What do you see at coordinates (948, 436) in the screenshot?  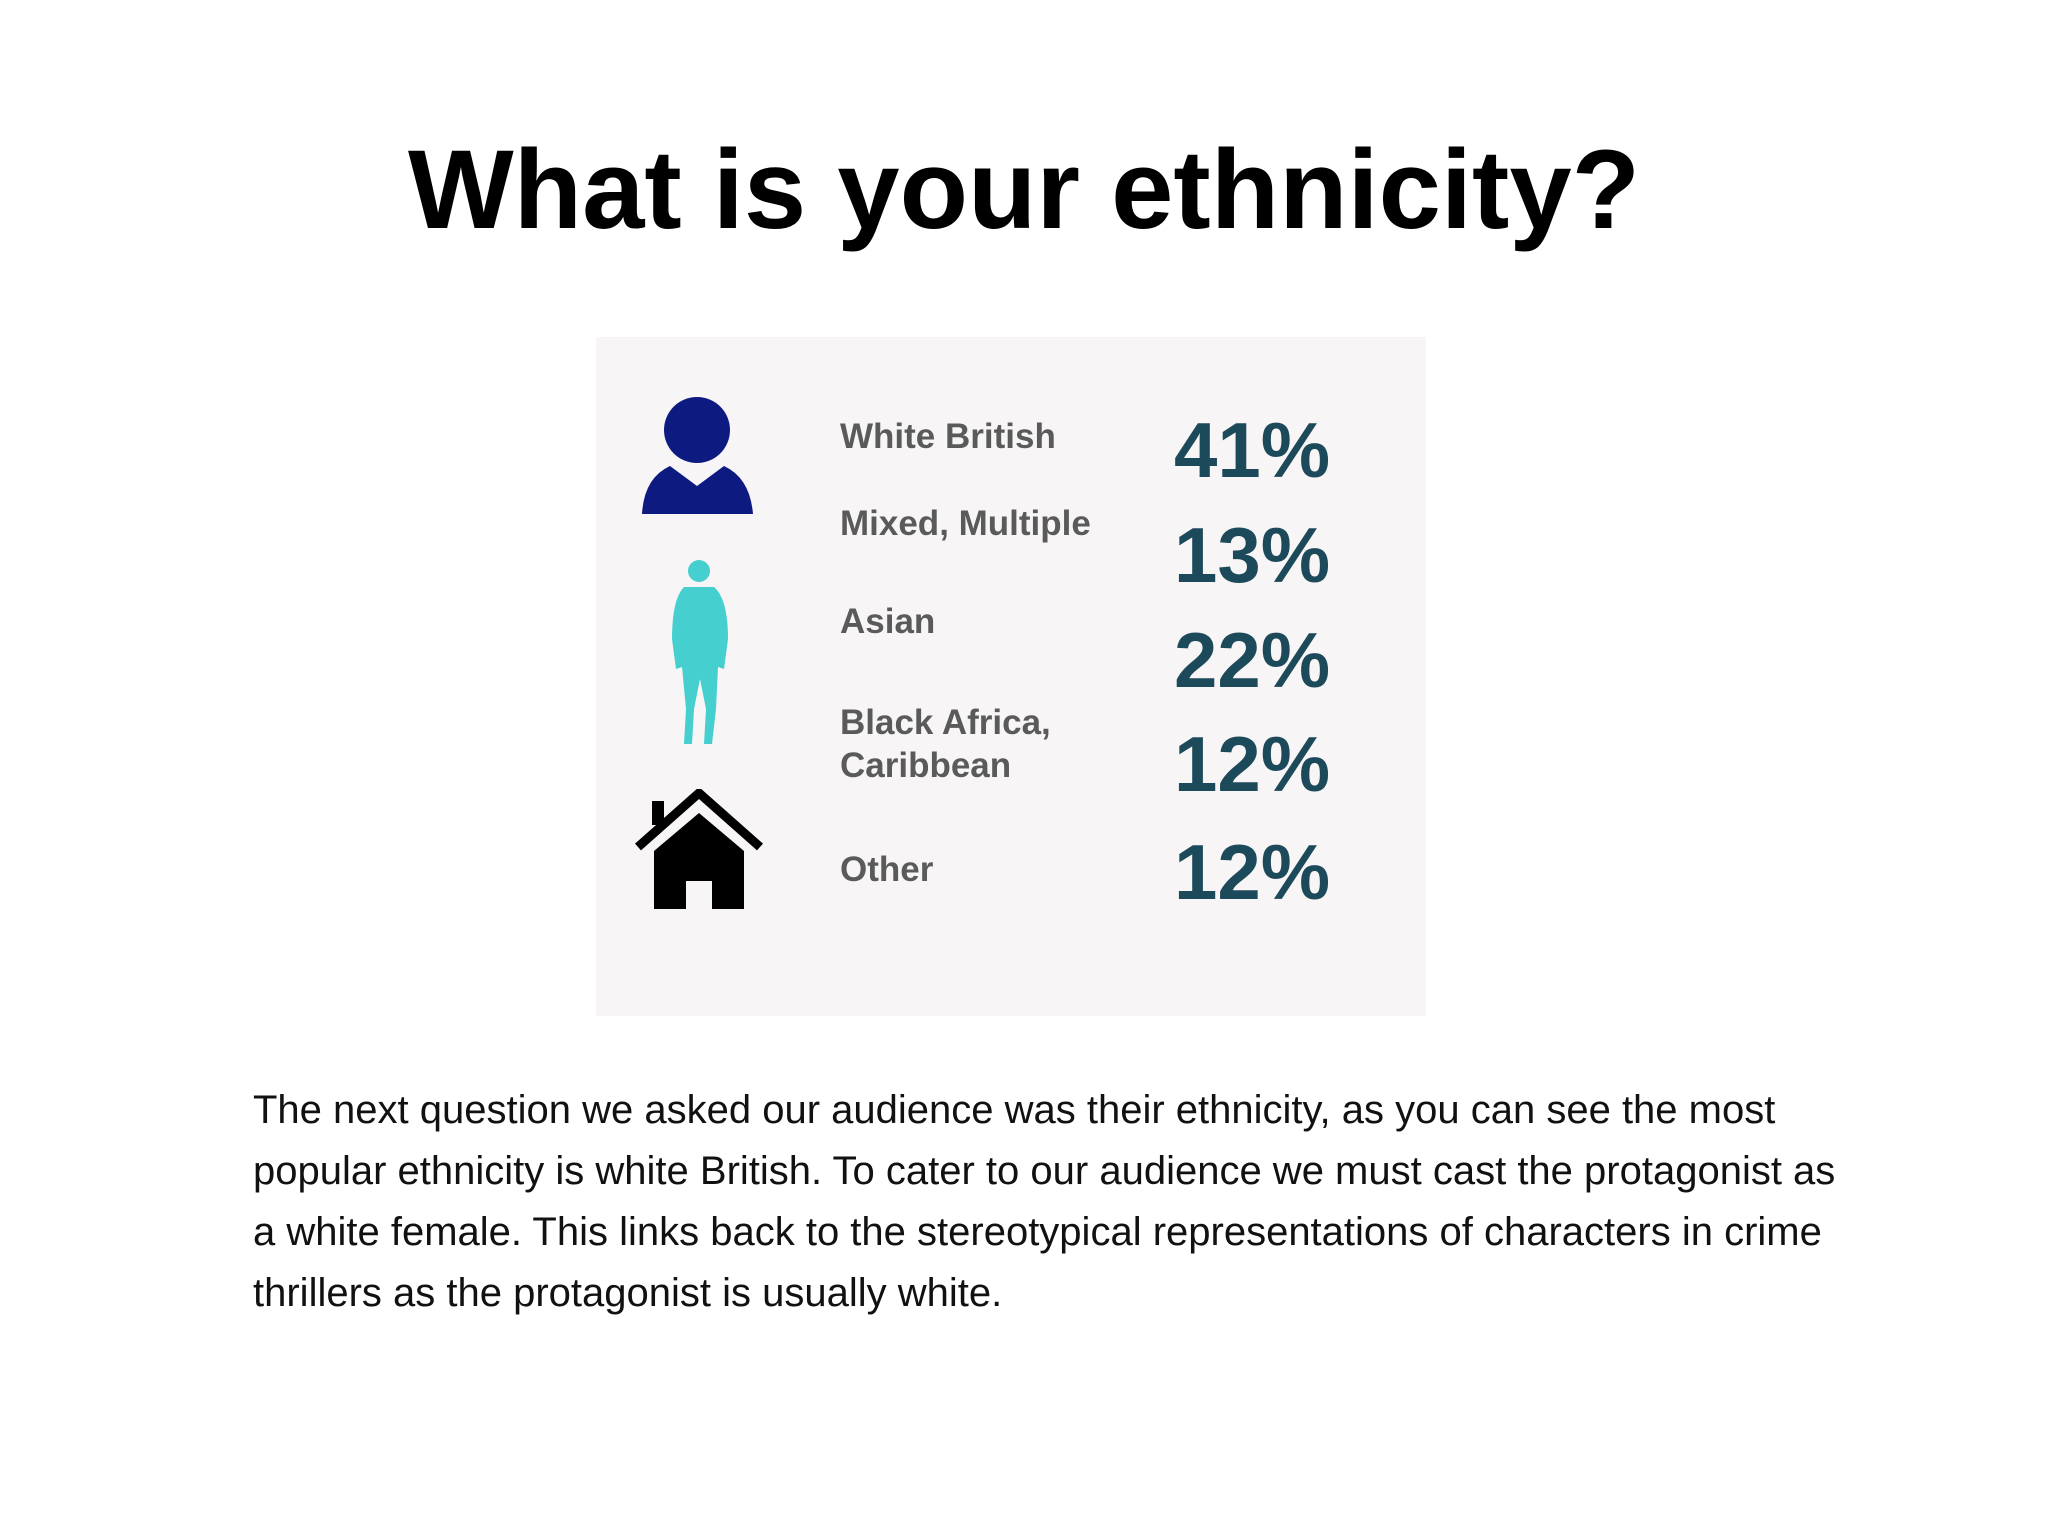 I see `row-label: White British` at bounding box center [948, 436].